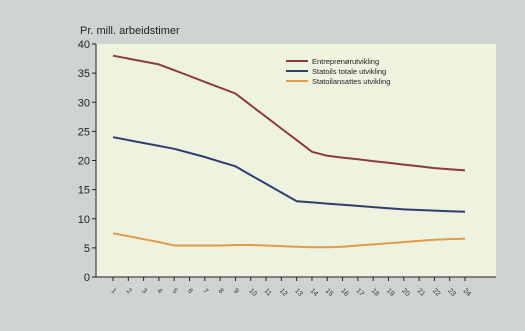 The width and height of the screenshot is (525, 331). What do you see at coordinates (221, 291) in the screenshot?
I see `x-tick-label: 8` at bounding box center [221, 291].